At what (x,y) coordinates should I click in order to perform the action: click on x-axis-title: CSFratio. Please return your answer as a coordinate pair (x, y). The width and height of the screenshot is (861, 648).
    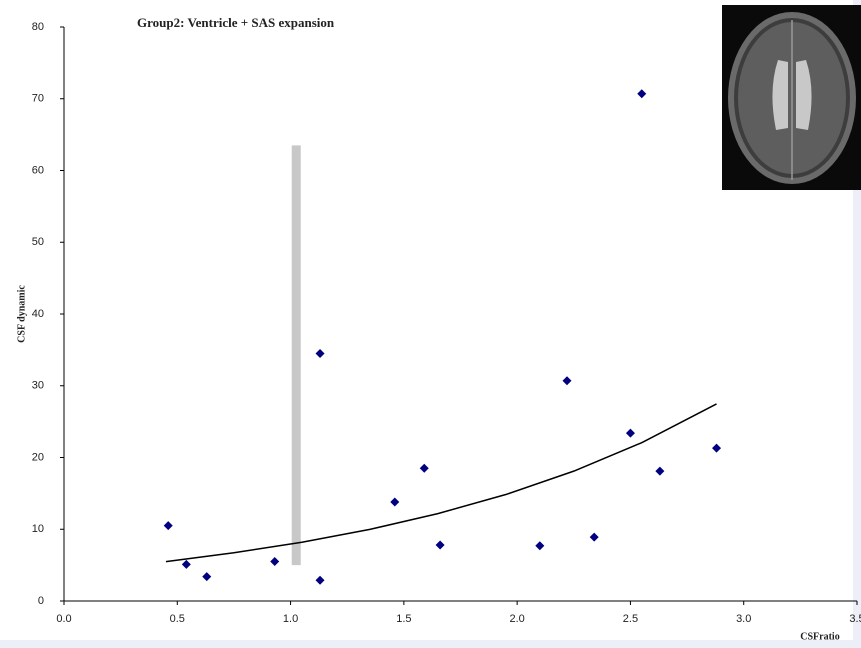
    Looking at the image, I should click on (819, 636).